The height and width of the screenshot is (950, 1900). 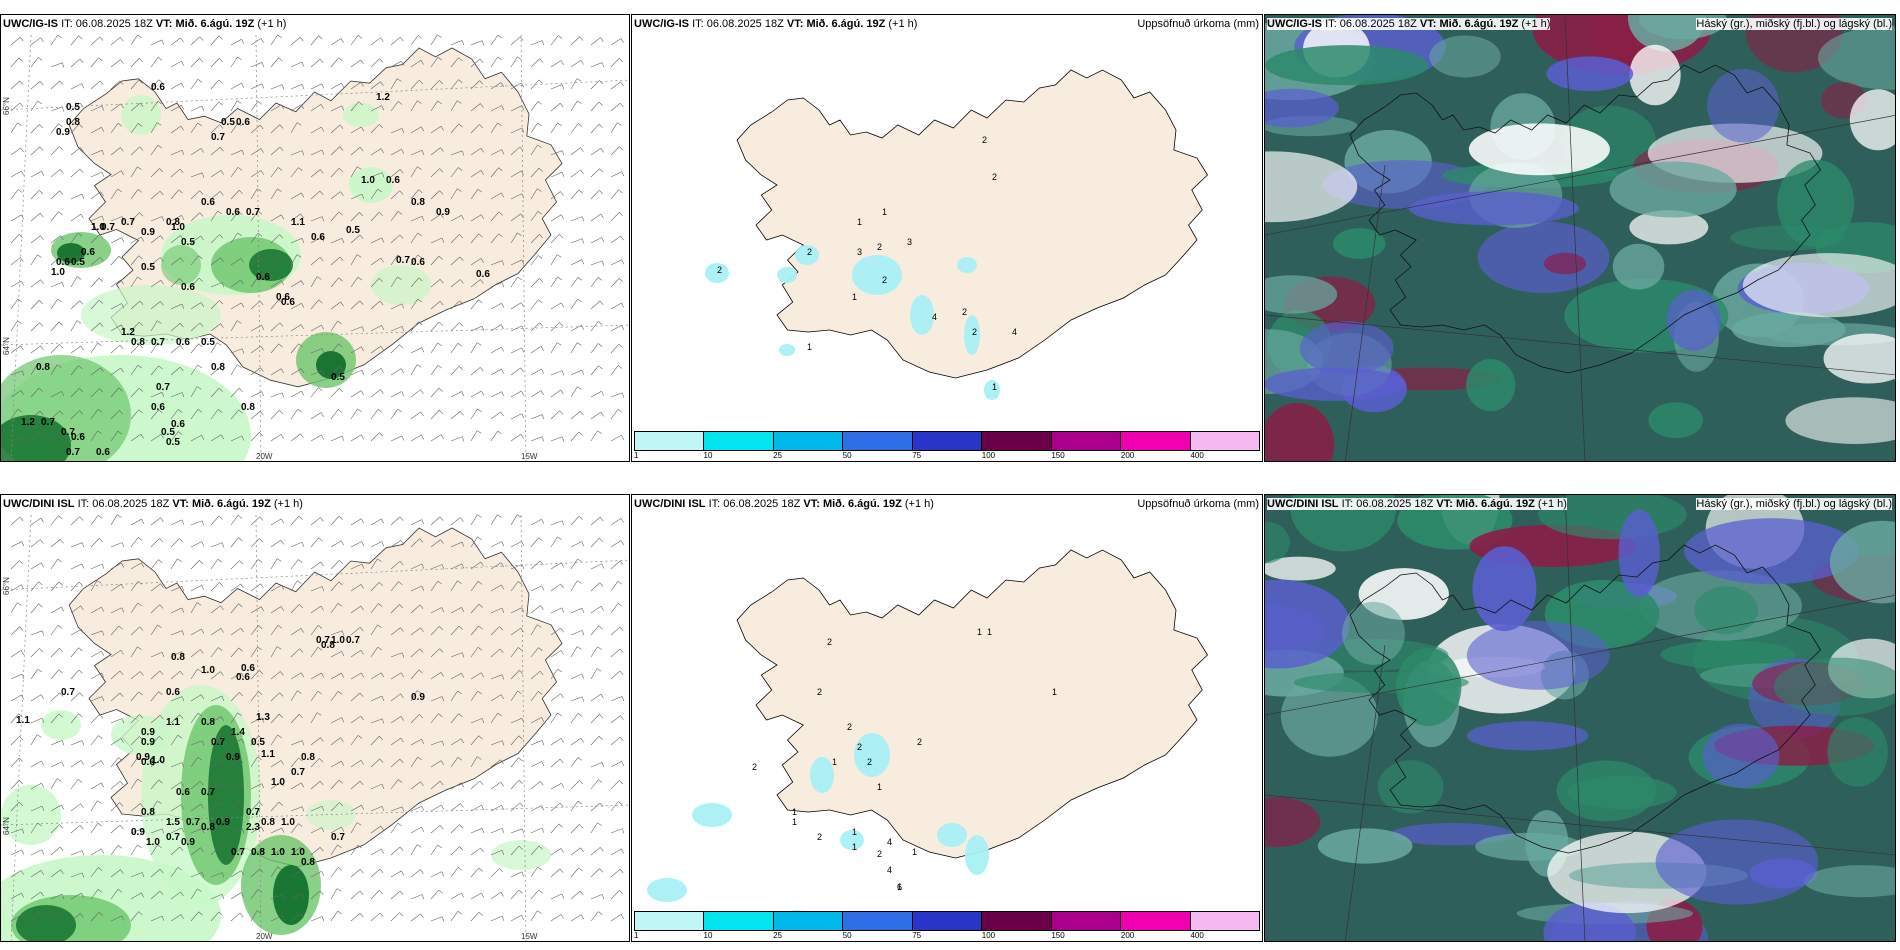 What do you see at coordinates (847, 455) in the screenshot?
I see `colorbar-label: 50` at bounding box center [847, 455].